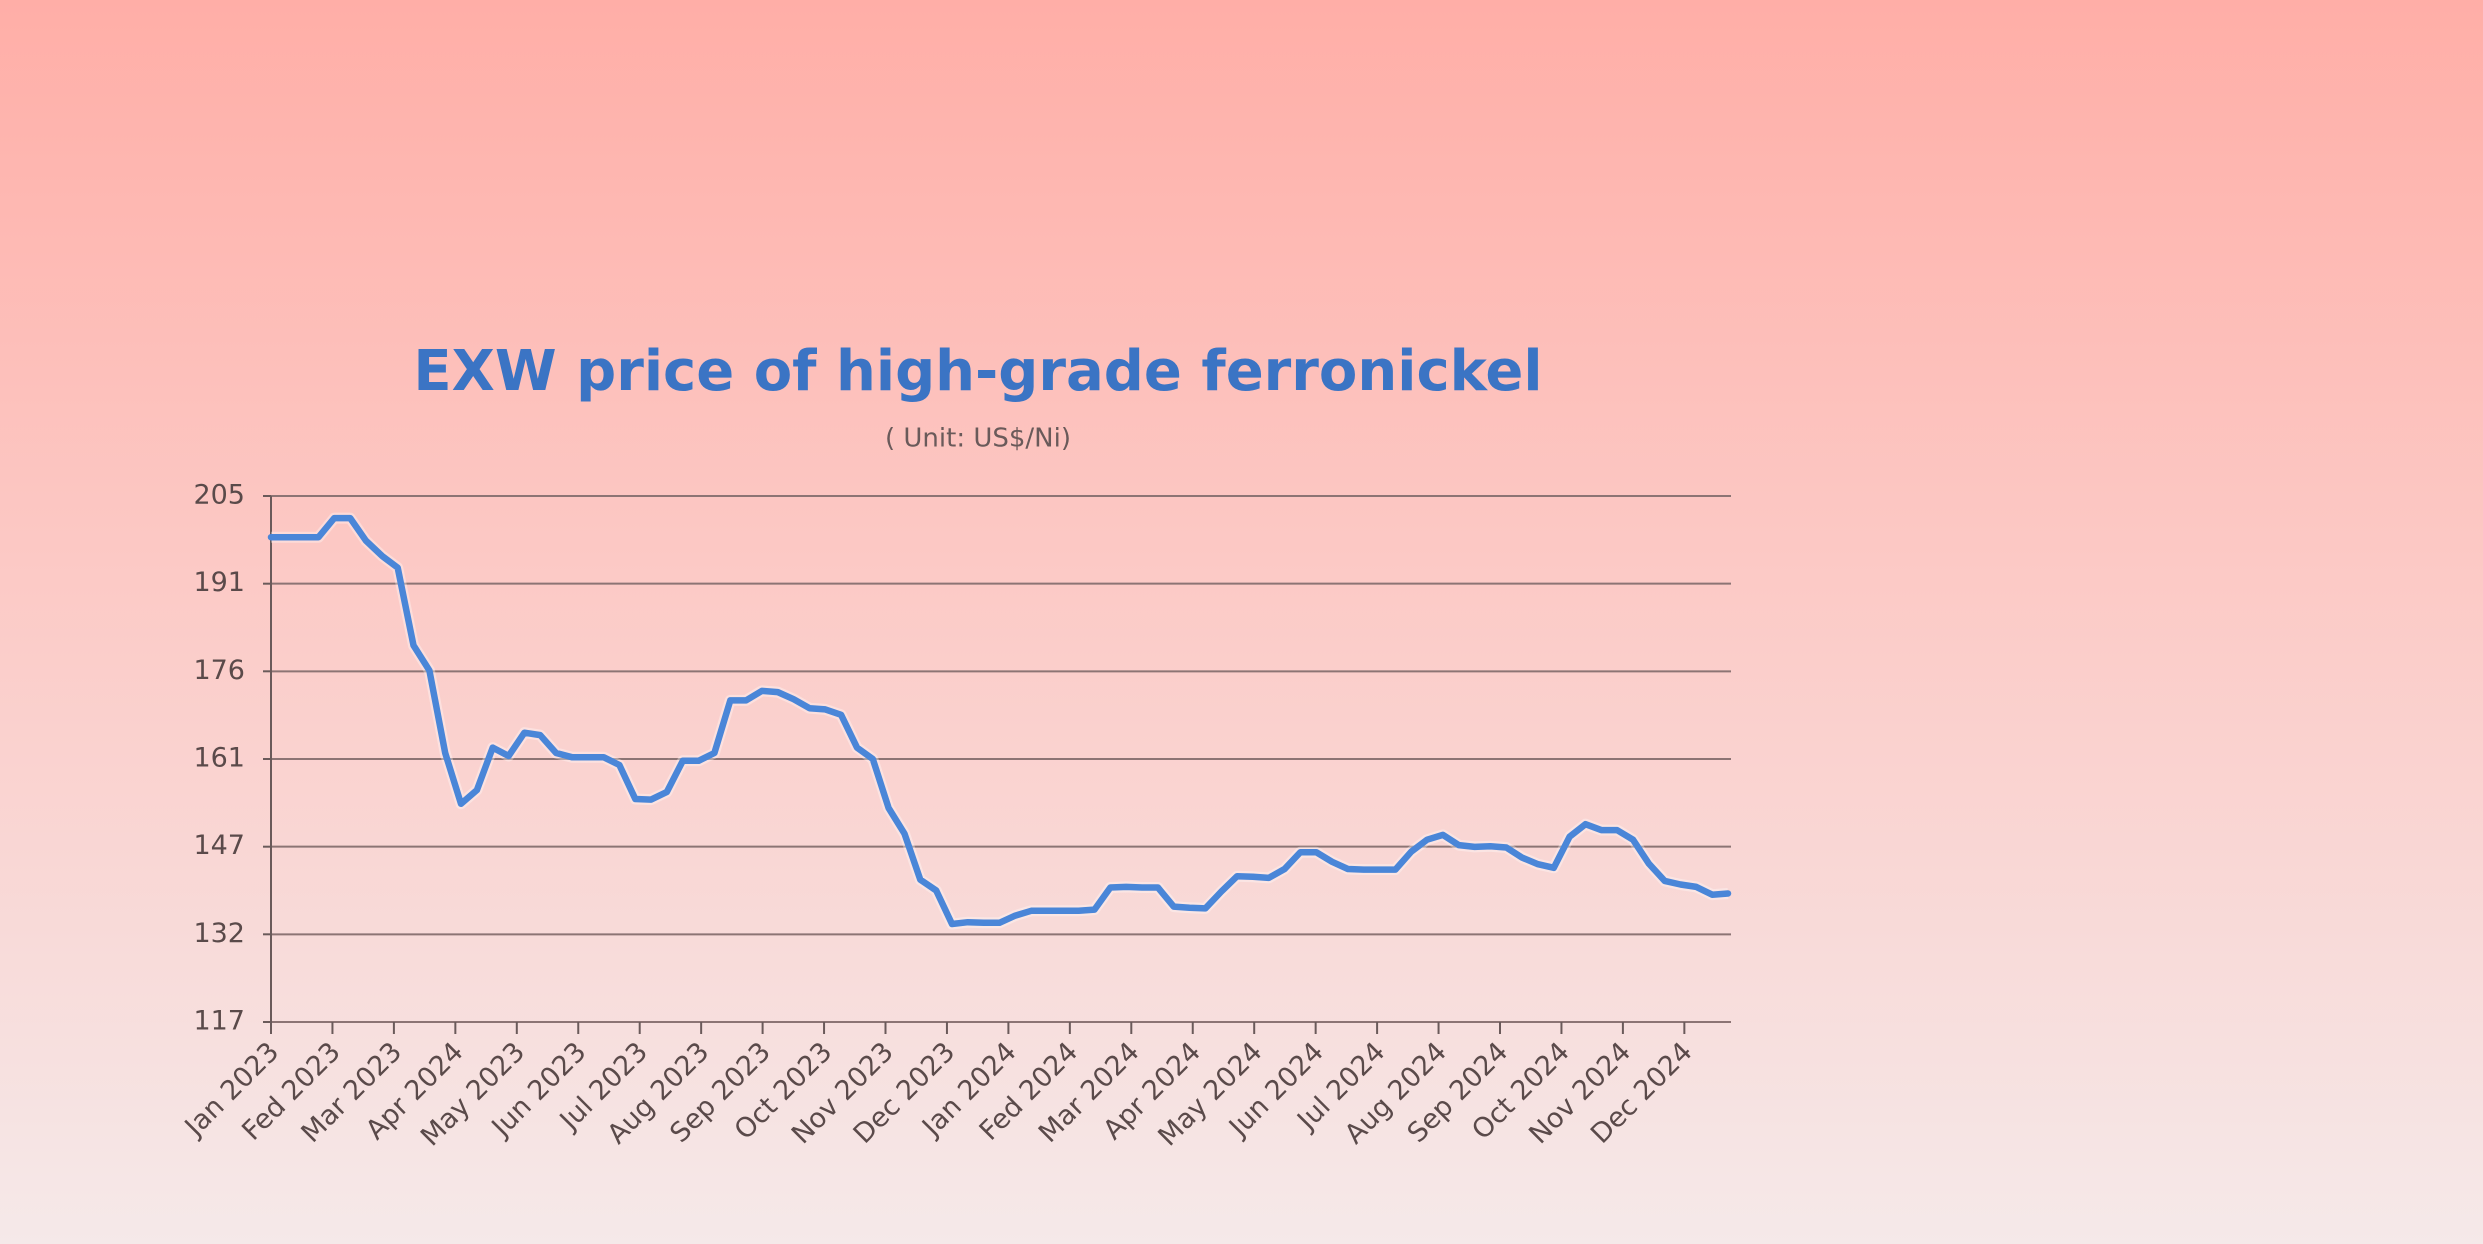  I want to click on y-tick-label: 205, so click(219, 495).